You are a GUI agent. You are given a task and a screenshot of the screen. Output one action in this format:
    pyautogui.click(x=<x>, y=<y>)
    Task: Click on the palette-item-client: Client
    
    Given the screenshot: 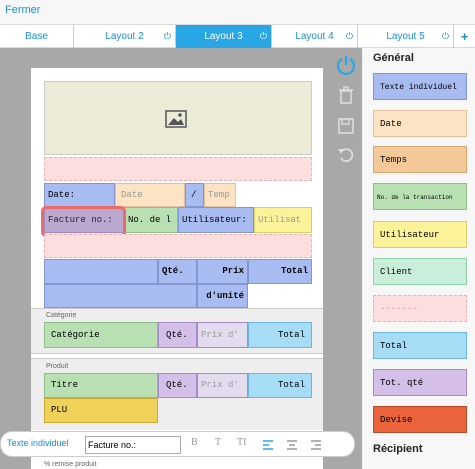 What is the action you would take?
    pyautogui.click(x=420, y=271)
    